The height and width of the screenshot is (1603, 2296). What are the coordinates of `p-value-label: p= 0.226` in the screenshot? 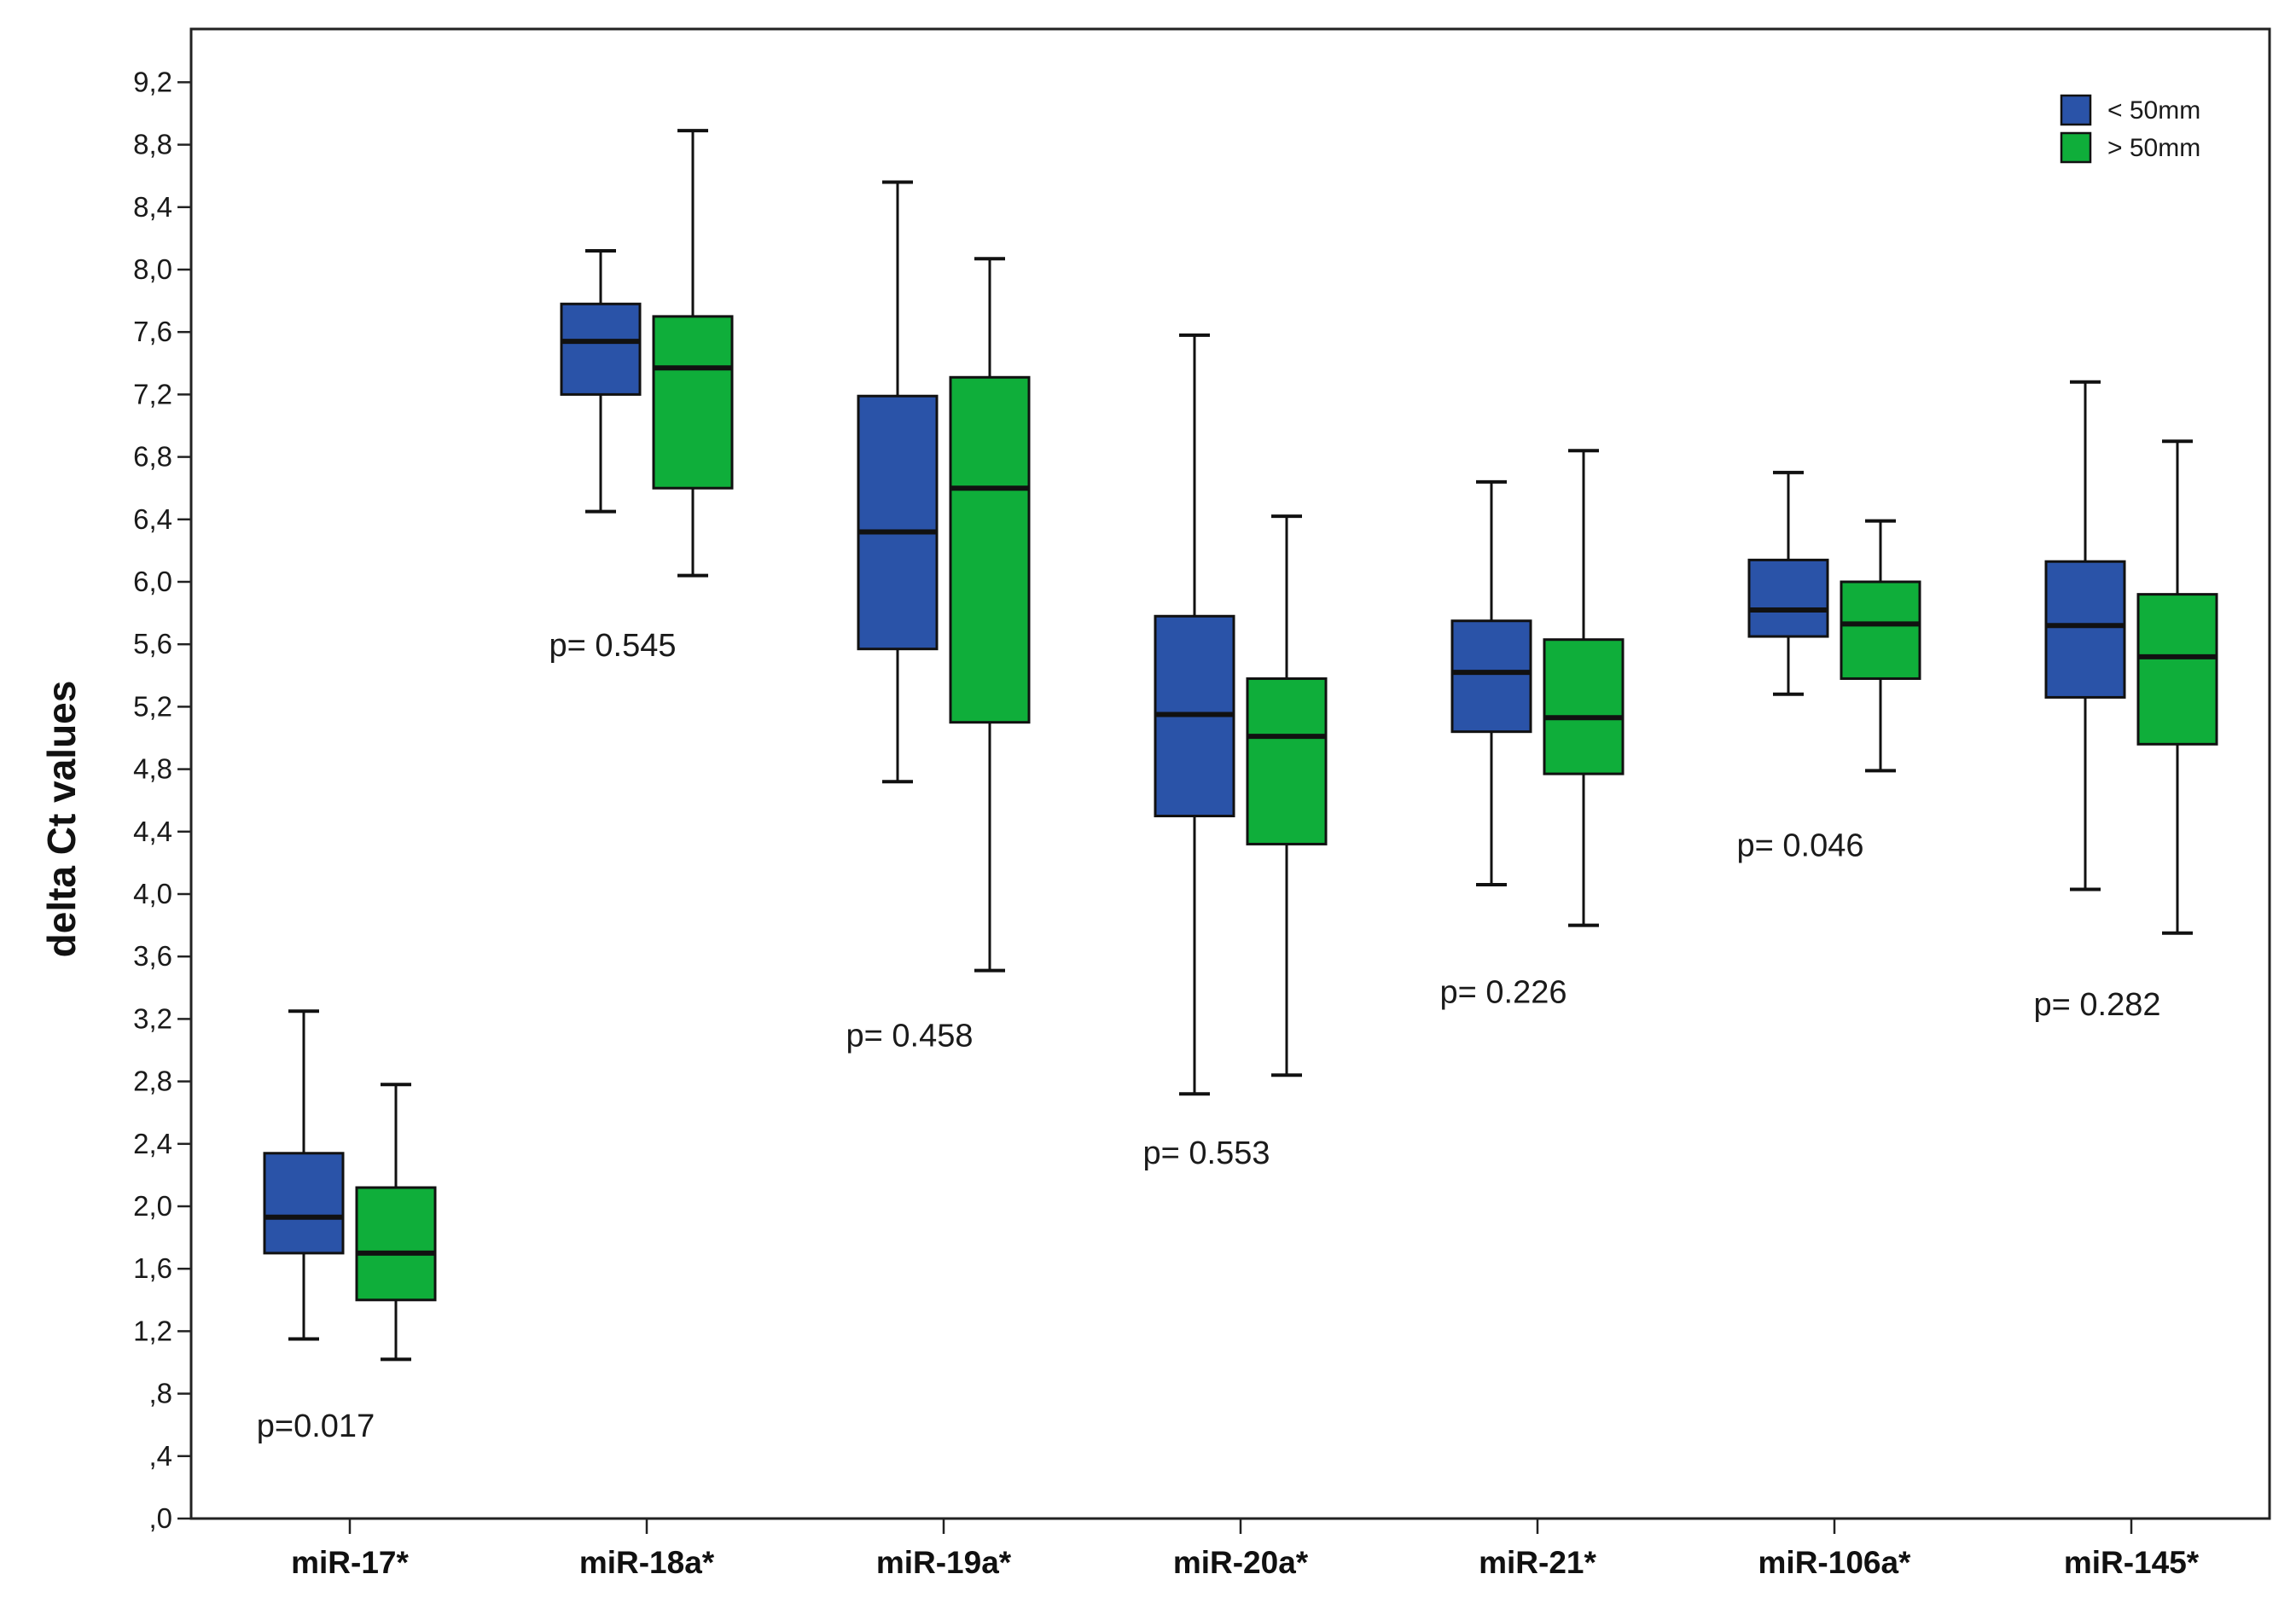 It's located at (1503, 992).